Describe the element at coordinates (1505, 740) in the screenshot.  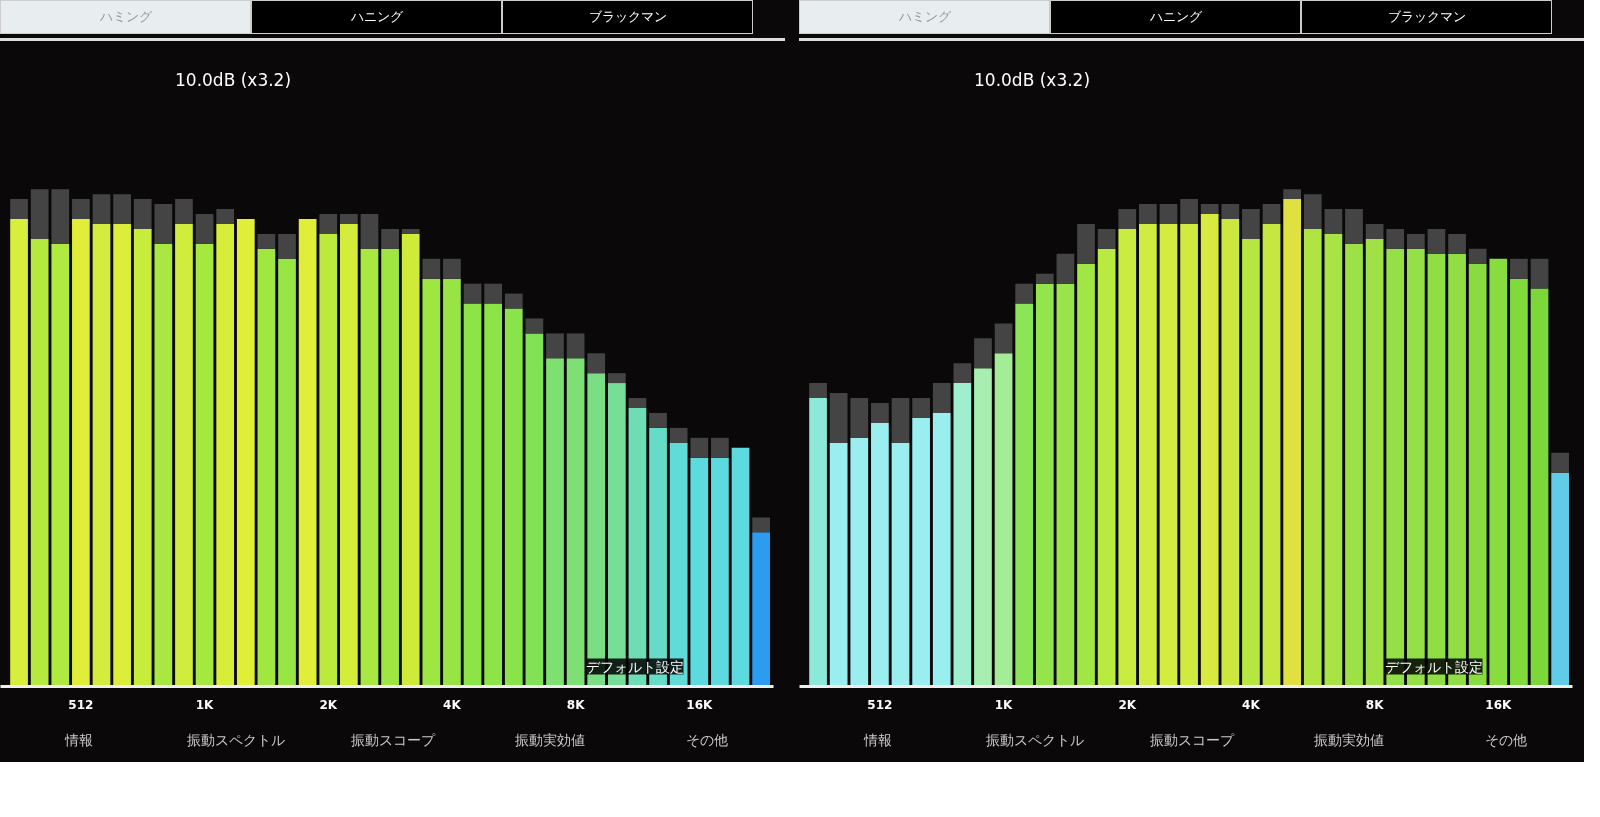
I see `text: その他` at that location.